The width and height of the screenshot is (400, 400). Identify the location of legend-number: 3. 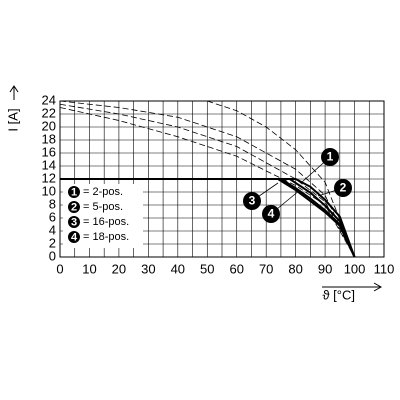
(74, 222).